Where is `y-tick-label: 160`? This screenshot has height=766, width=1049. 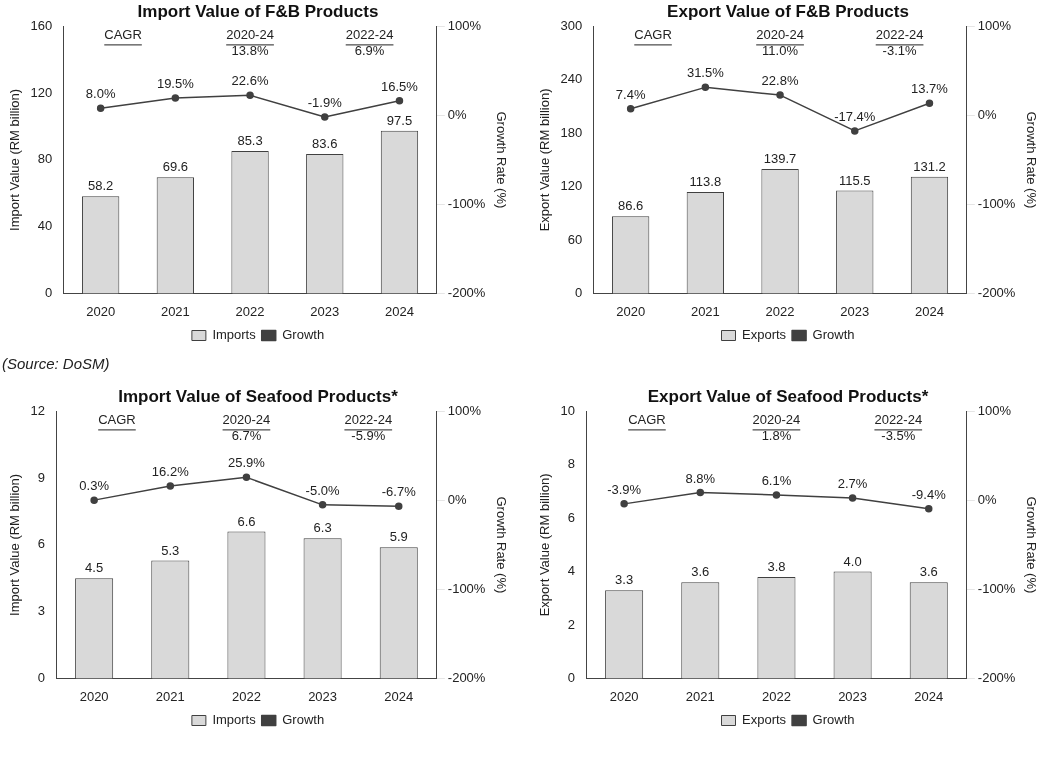
y-tick-label: 160 is located at coordinates (41, 25).